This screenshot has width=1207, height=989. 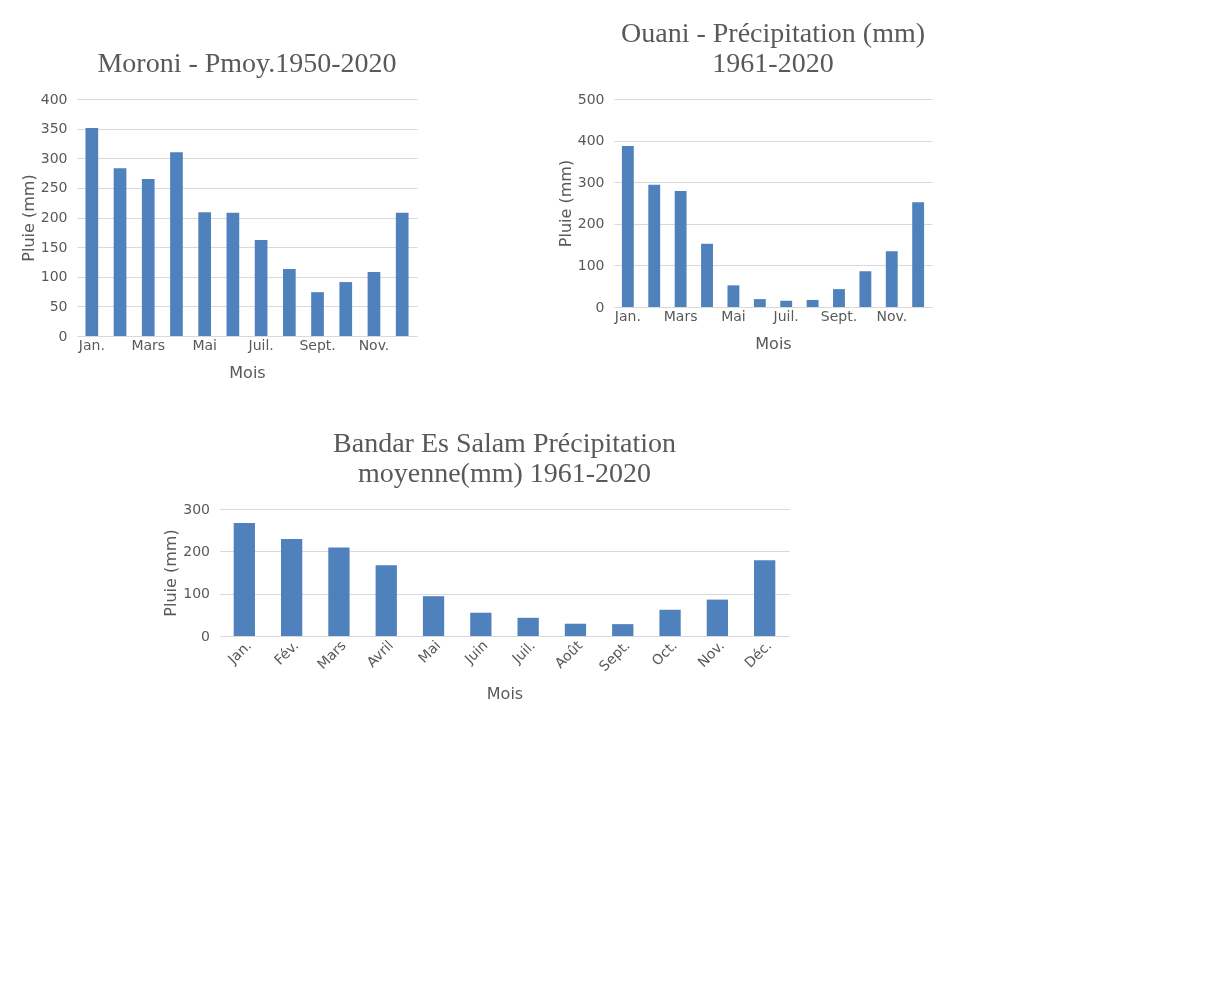 I want to click on y-tick-label: 500, so click(x=591, y=98).